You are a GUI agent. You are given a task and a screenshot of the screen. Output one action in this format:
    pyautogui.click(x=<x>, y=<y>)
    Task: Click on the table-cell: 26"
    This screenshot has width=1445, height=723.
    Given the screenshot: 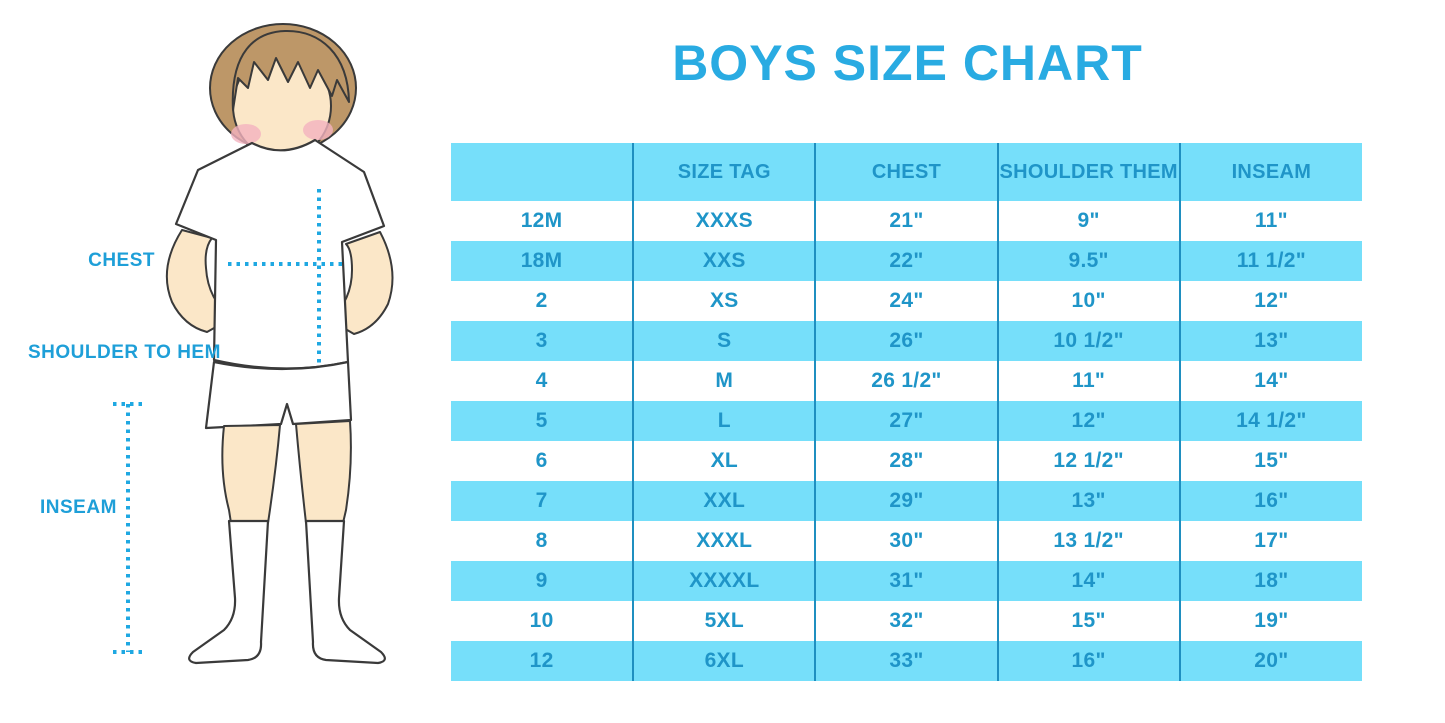 What is the action you would take?
    pyautogui.click(x=906, y=341)
    